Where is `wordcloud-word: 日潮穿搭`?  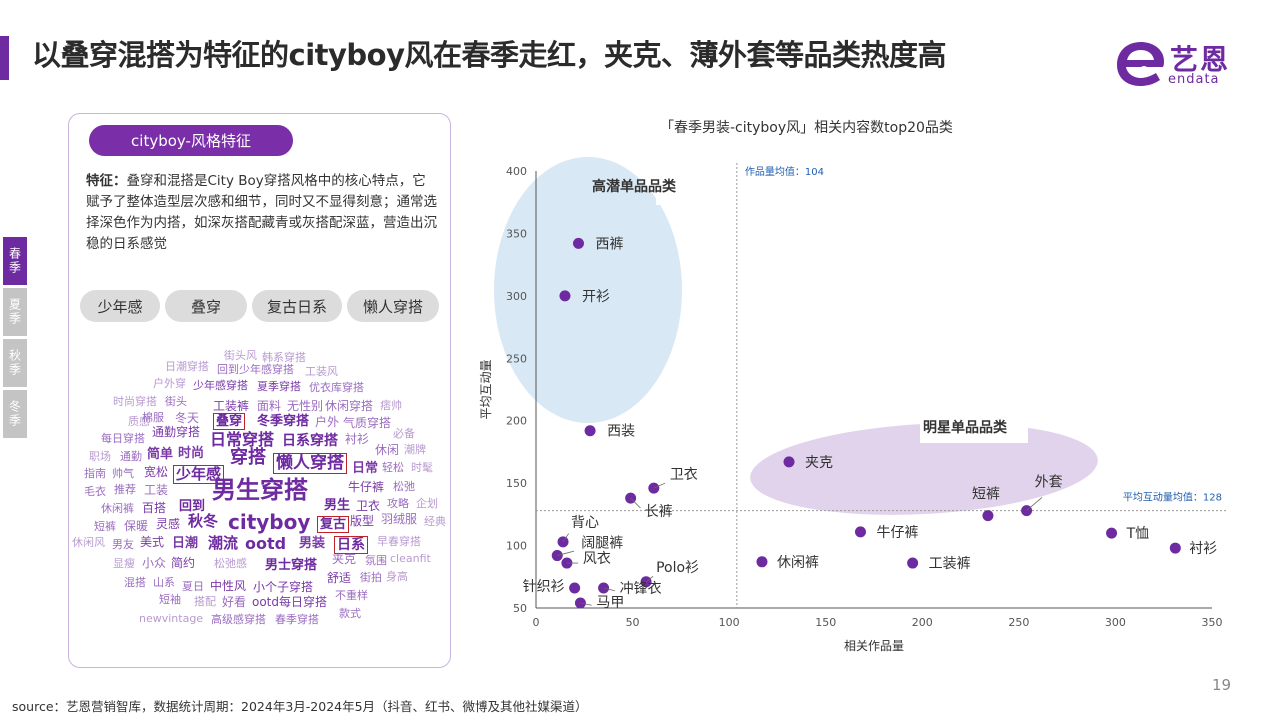 wordcloud-word: 日潮穿搭 is located at coordinates (187, 366).